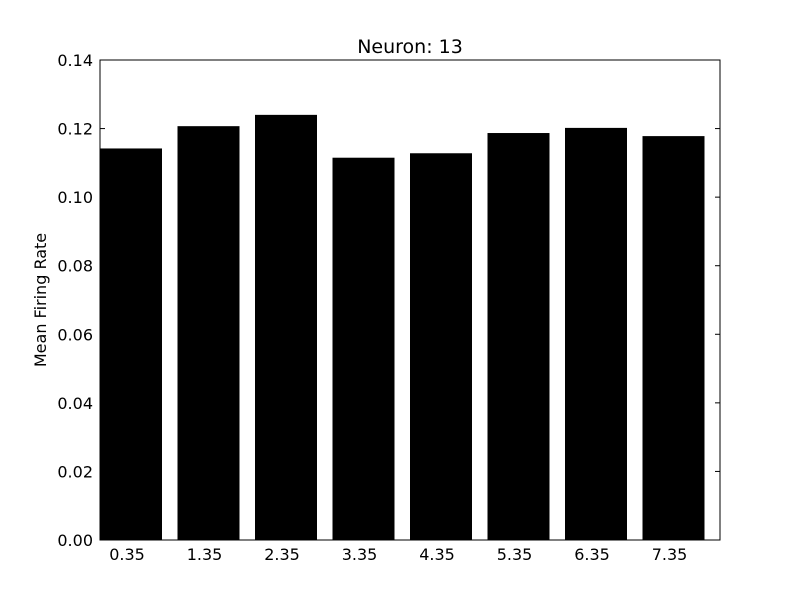  Describe the element at coordinates (205, 554) in the screenshot. I see `x-tick-label: 1.35` at that location.